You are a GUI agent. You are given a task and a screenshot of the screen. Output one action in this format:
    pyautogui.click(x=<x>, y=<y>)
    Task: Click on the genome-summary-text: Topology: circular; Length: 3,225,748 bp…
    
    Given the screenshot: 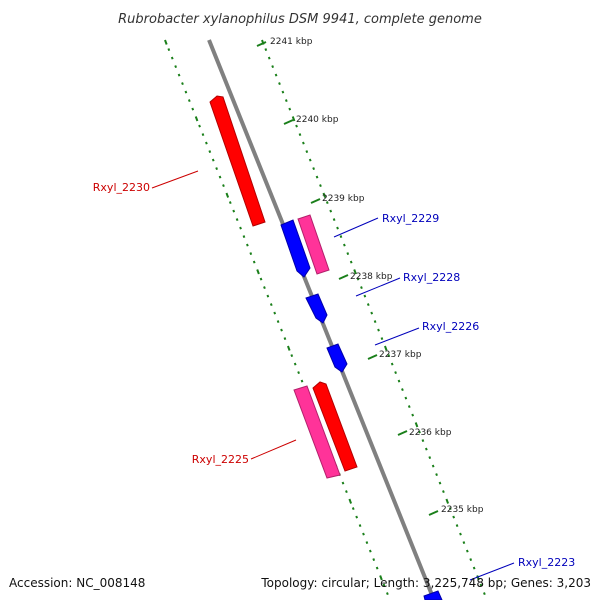 What is the action you would take?
    pyautogui.click(x=425, y=583)
    